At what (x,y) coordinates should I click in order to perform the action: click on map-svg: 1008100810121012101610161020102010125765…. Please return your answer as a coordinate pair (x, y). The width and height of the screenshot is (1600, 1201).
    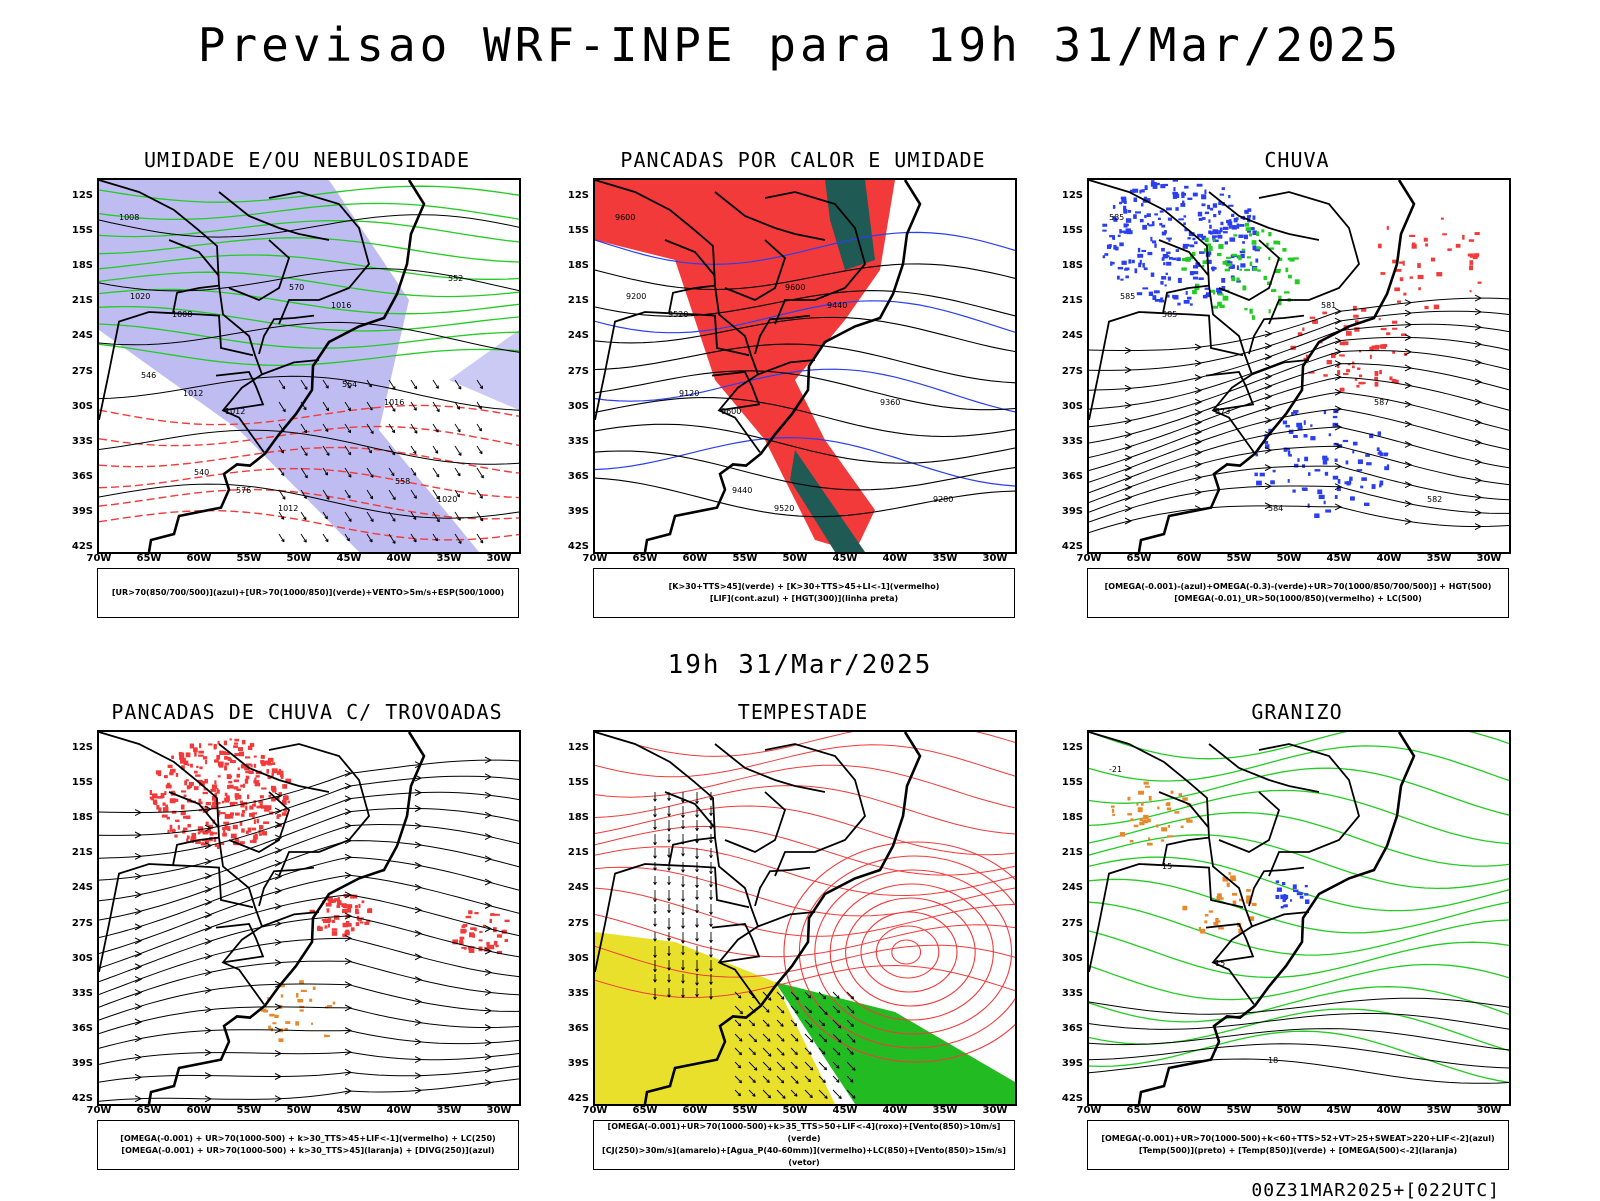
    Looking at the image, I should click on (309, 366).